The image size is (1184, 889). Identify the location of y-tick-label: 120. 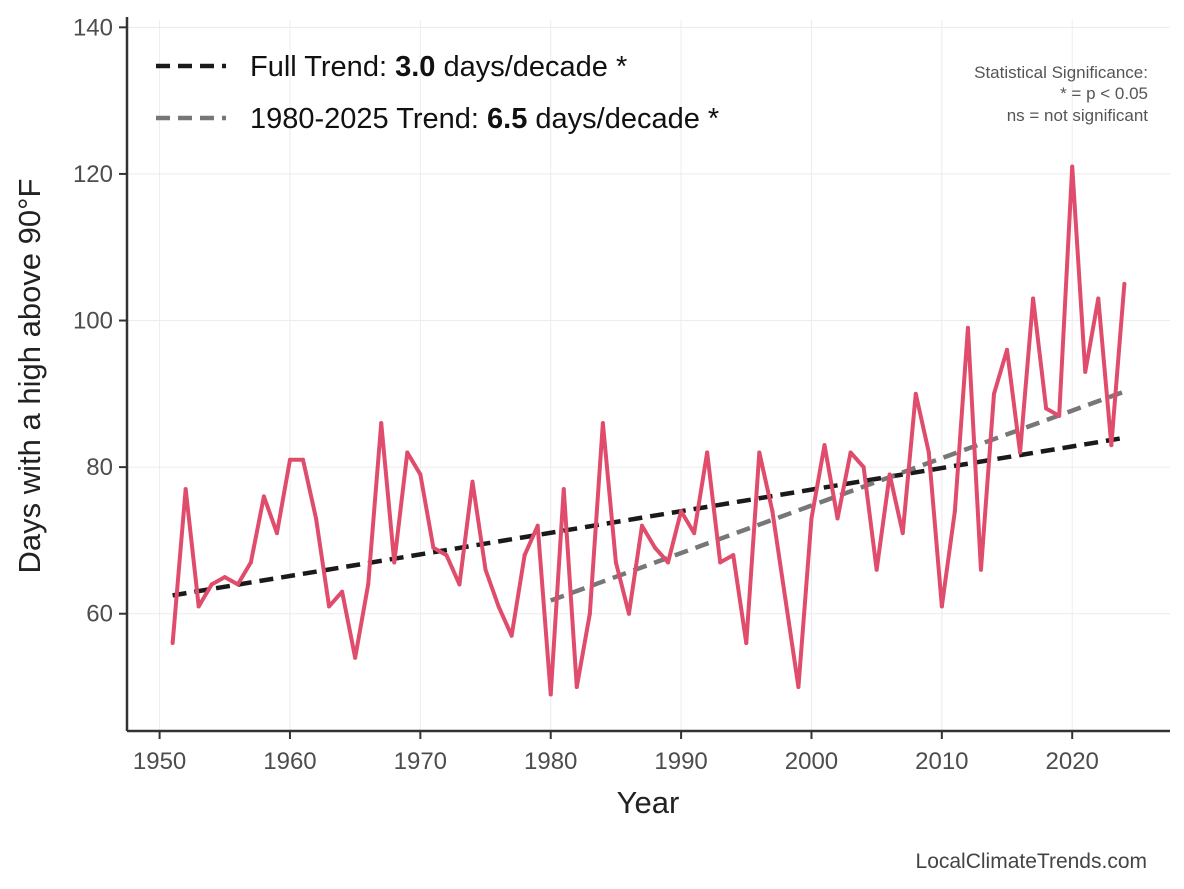
(93, 174).